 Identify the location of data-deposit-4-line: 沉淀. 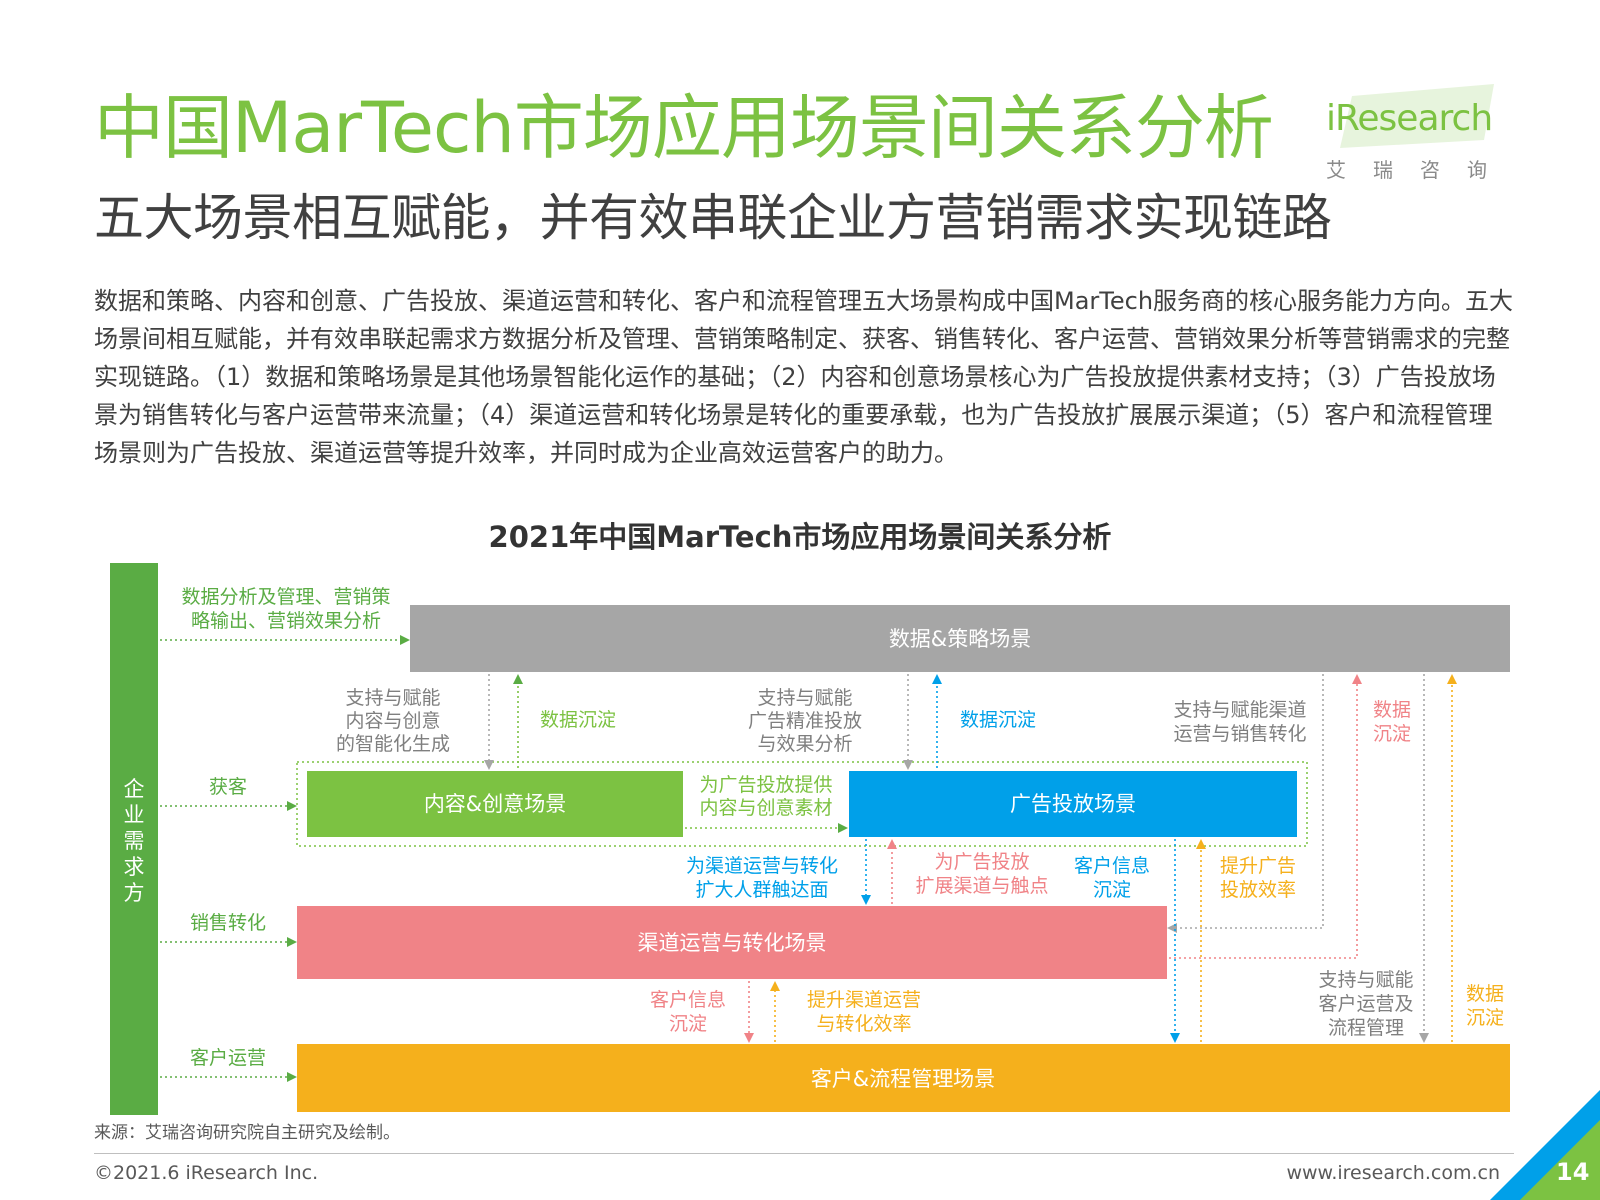
(1485, 1018).